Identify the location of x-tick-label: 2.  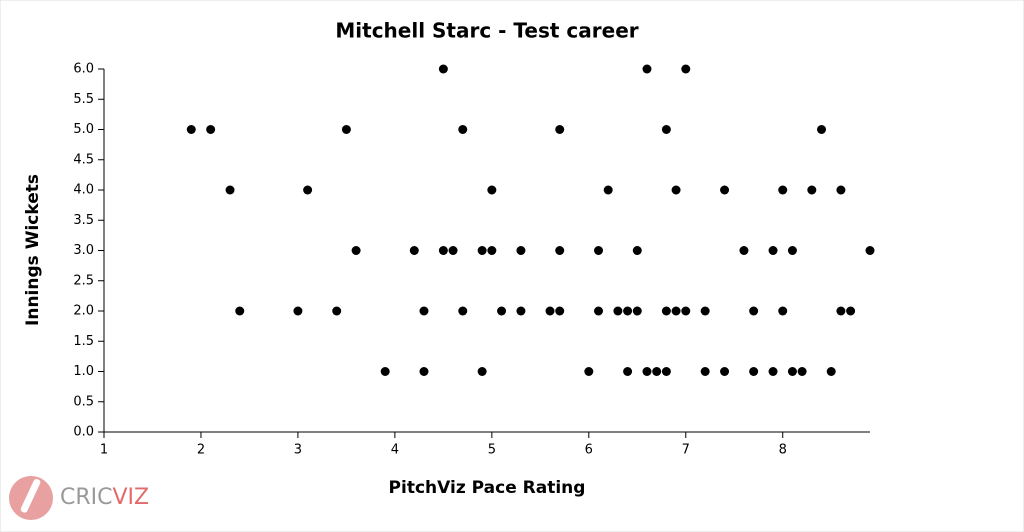
(201, 450).